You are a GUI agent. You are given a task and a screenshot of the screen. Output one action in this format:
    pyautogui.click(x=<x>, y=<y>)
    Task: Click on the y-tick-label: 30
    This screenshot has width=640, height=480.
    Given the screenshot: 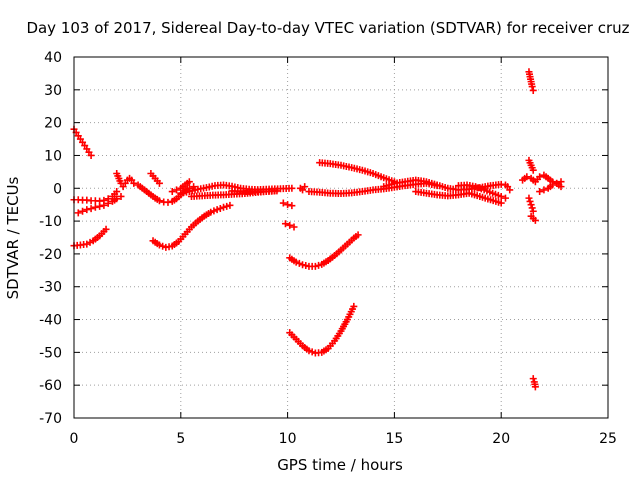 What is the action you would take?
    pyautogui.click(x=53, y=91)
    